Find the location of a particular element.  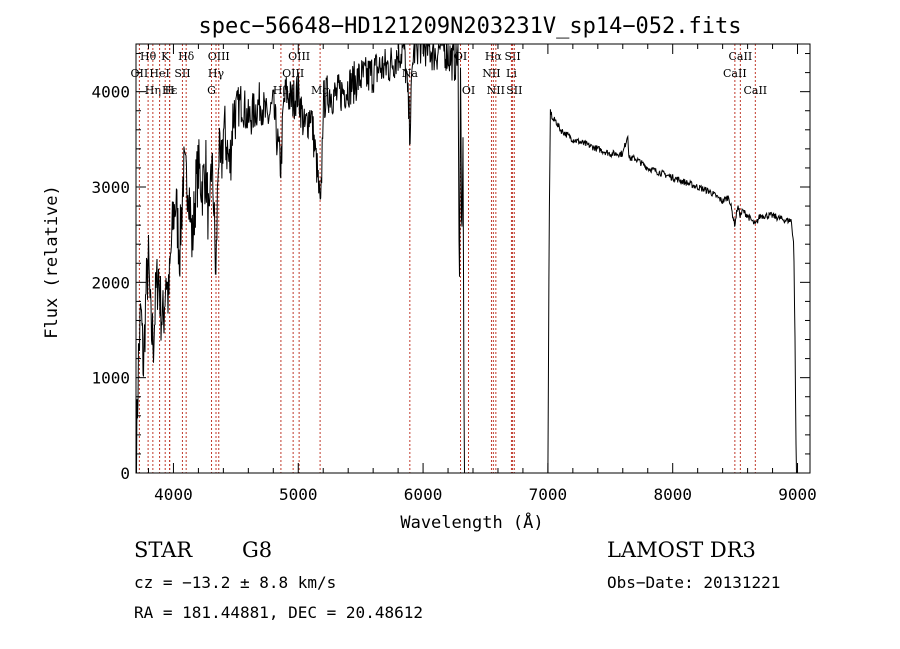

line-label: K is located at coordinates (165, 56).